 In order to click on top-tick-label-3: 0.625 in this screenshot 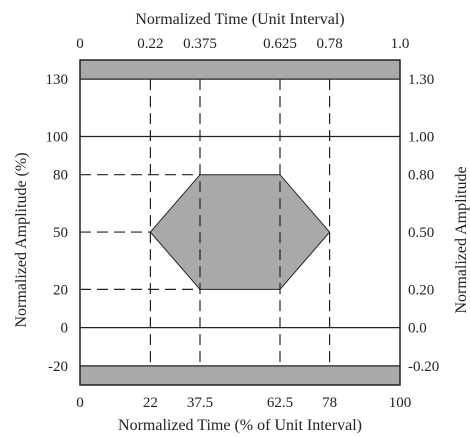, I will do `click(280, 44)`.